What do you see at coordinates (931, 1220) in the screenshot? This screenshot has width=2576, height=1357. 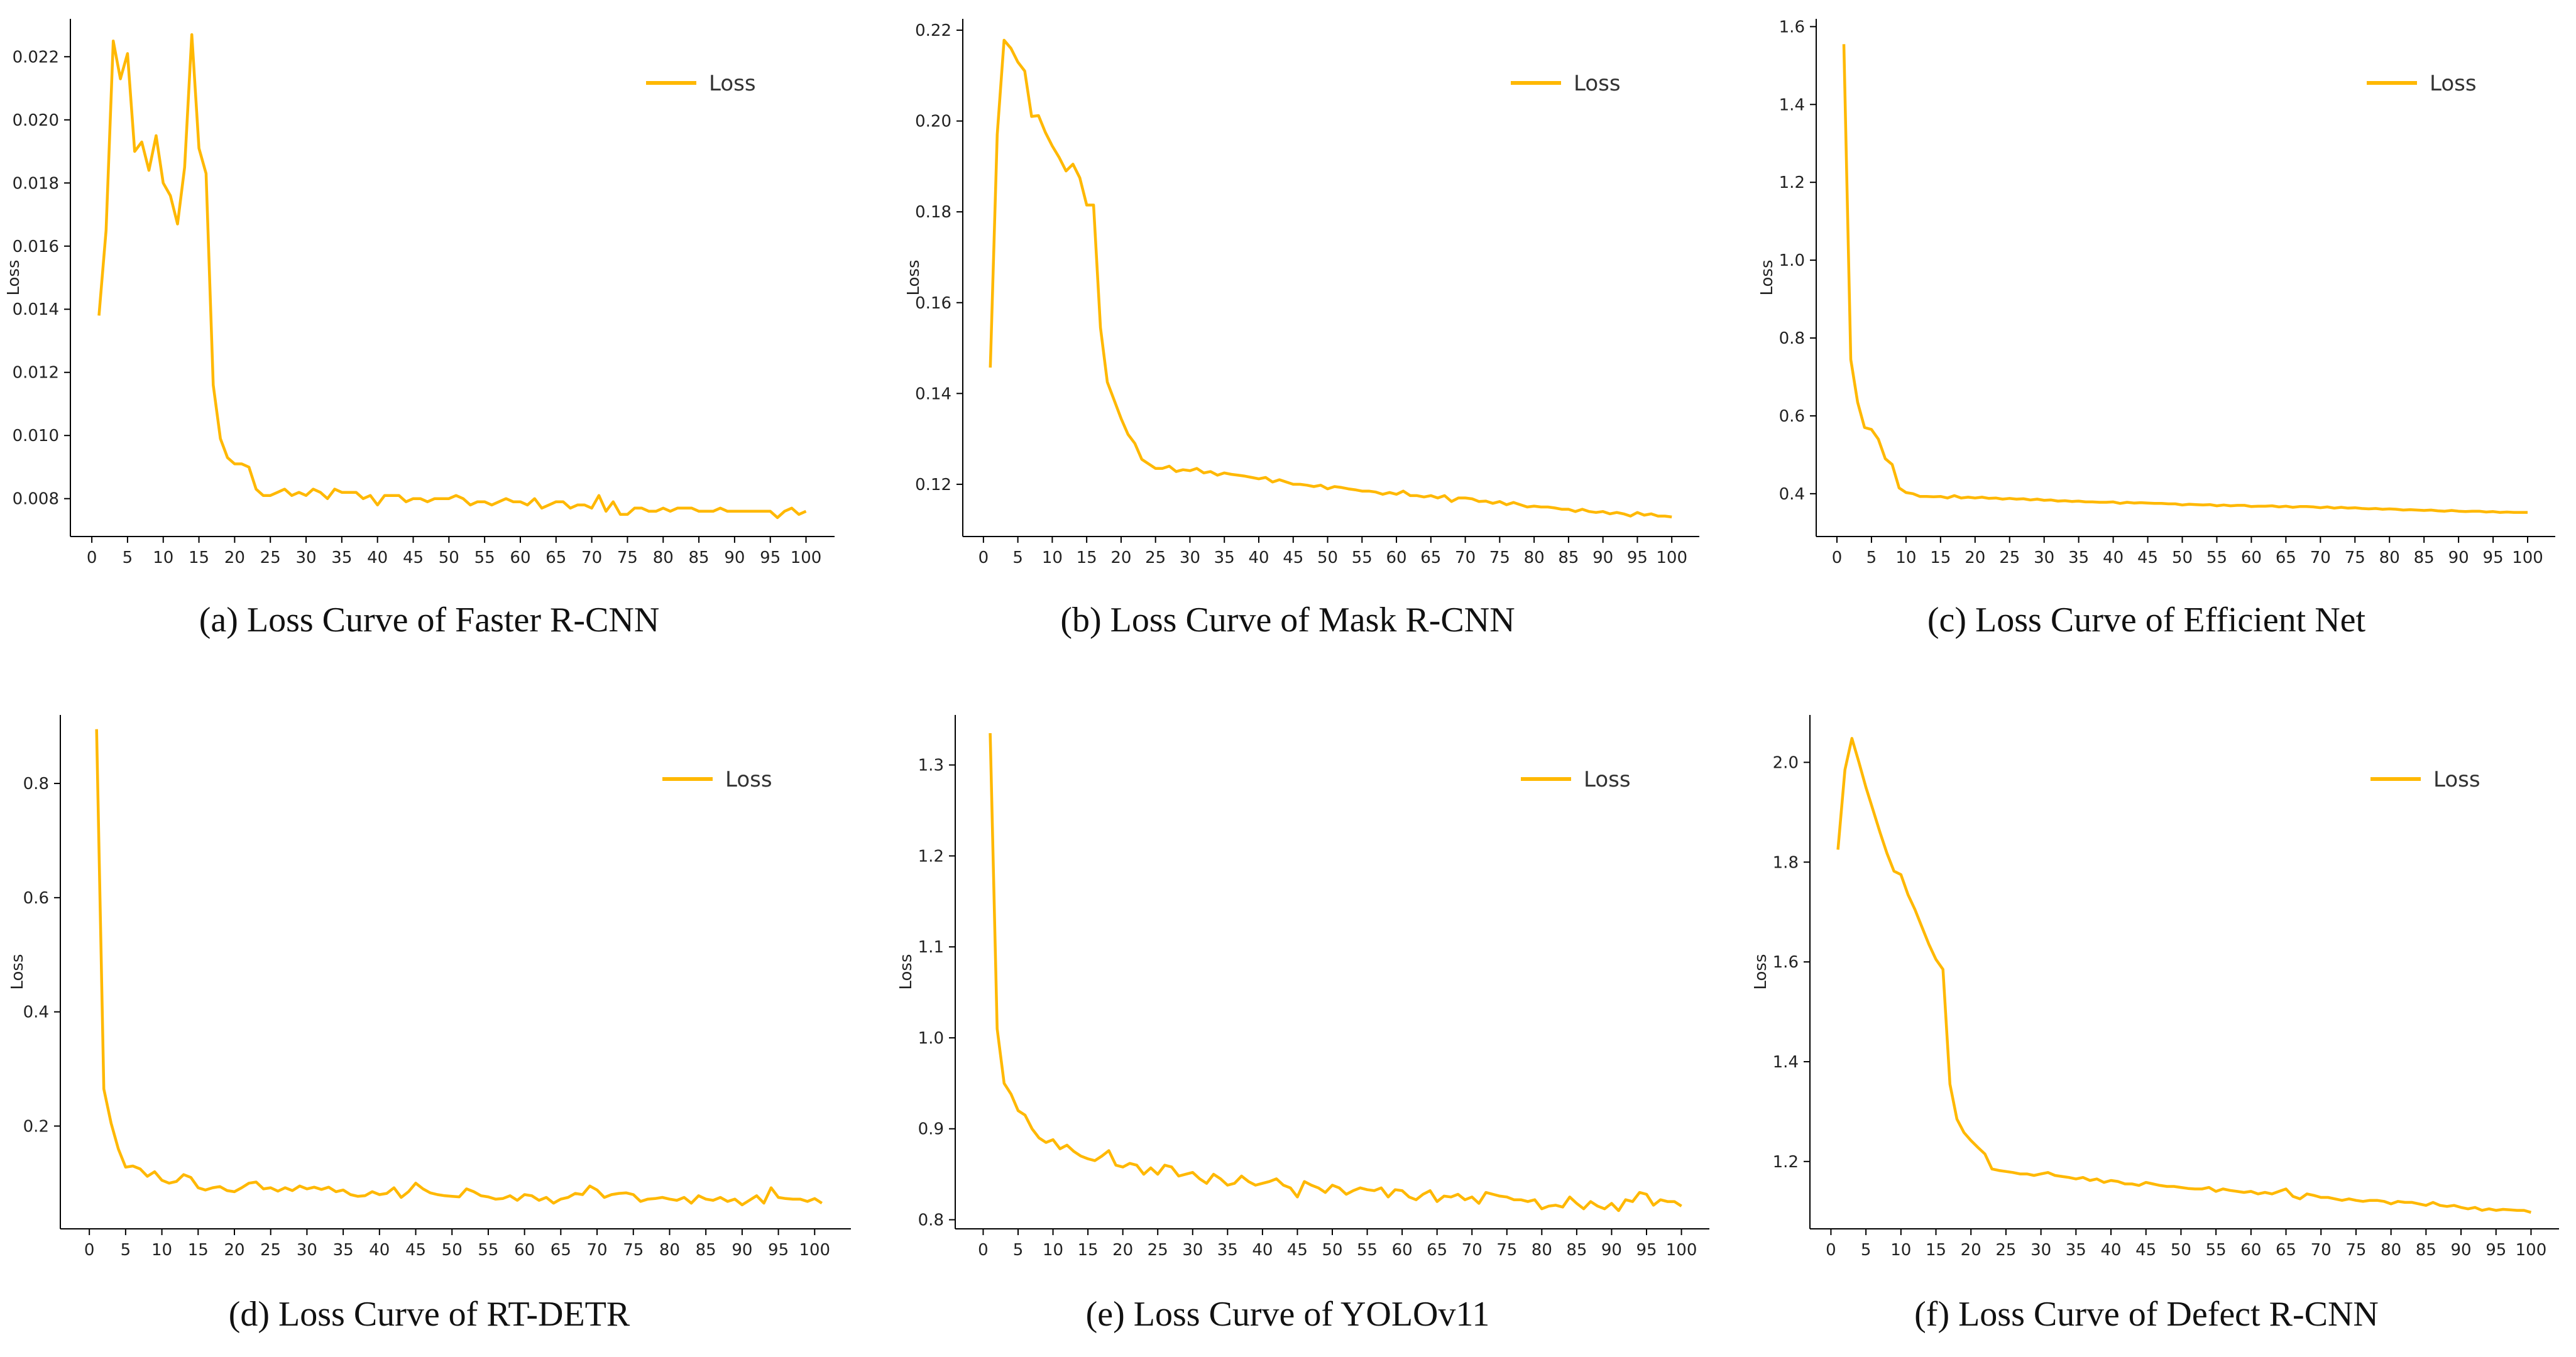 I see `y-tick-label: 0.8` at bounding box center [931, 1220].